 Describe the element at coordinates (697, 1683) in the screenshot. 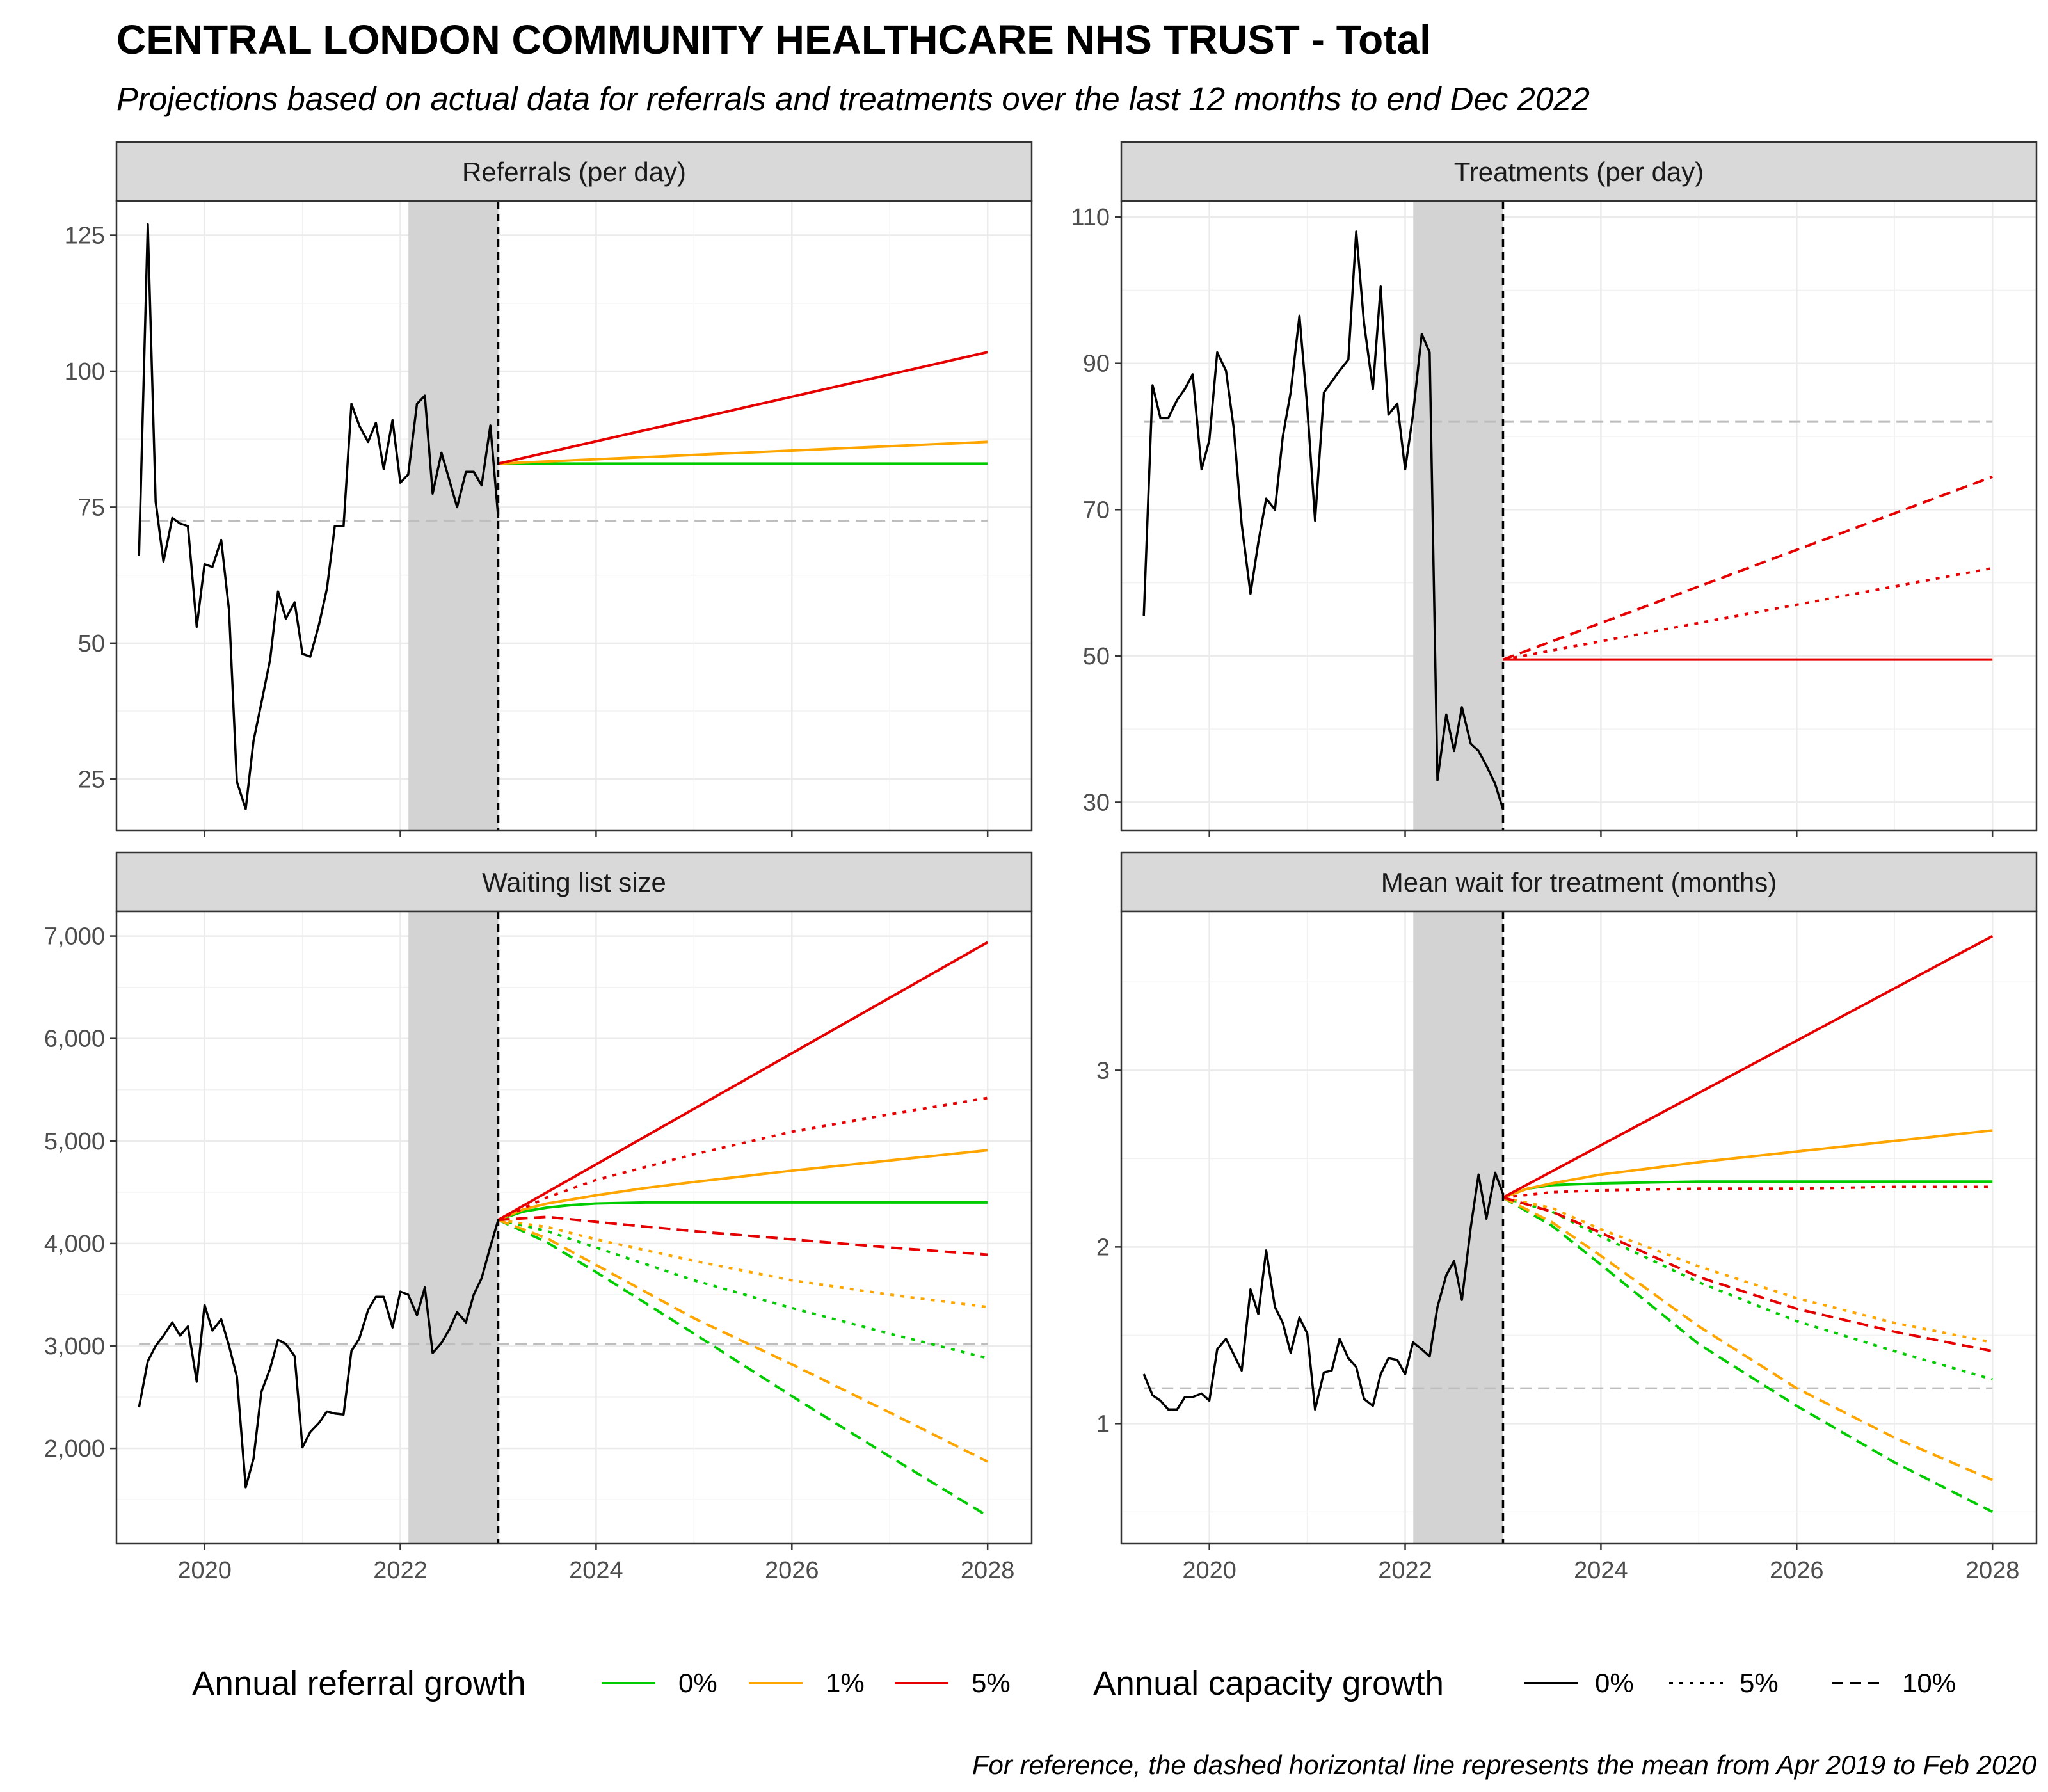

I see `legend-label-referral: 0%` at that location.